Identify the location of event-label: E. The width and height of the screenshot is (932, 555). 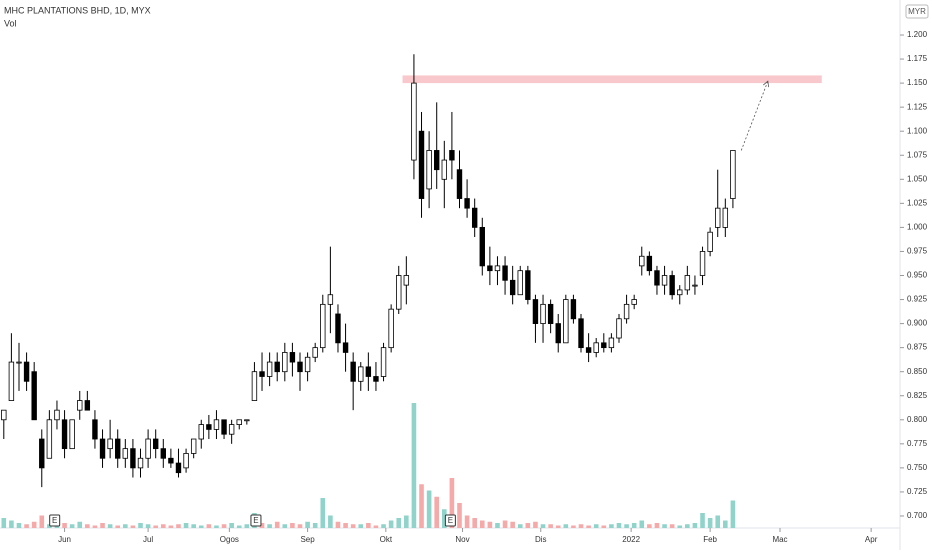
(450, 520).